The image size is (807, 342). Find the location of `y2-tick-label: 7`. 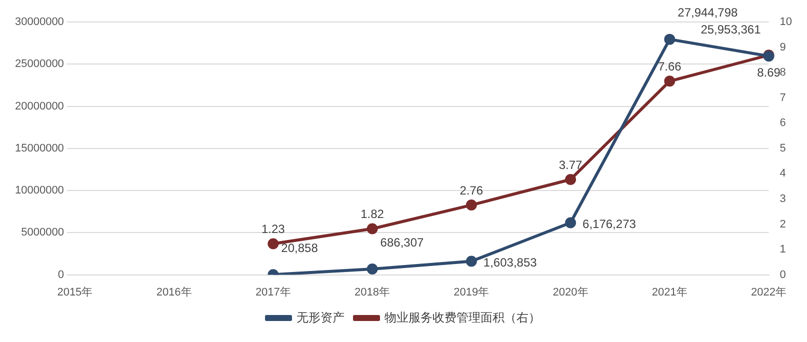

y2-tick-label: 7 is located at coordinates (783, 98).